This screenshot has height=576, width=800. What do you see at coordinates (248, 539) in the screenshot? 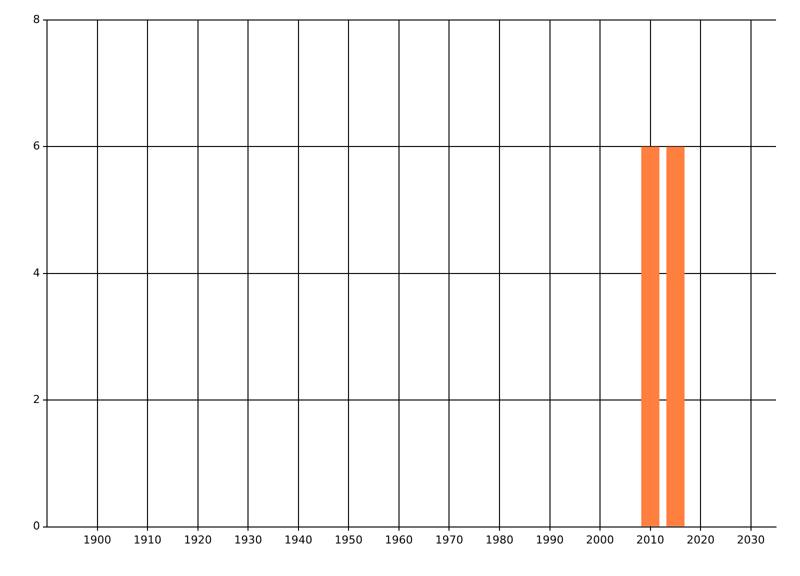
I see `x-tick-label: 1930` at bounding box center [248, 539].